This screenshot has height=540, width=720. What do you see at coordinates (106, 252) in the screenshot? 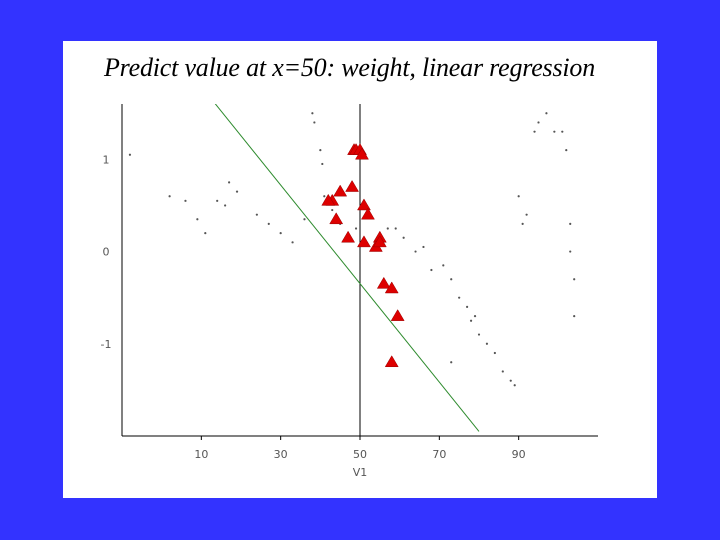
I see `y-tick-label: 0` at bounding box center [106, 252].